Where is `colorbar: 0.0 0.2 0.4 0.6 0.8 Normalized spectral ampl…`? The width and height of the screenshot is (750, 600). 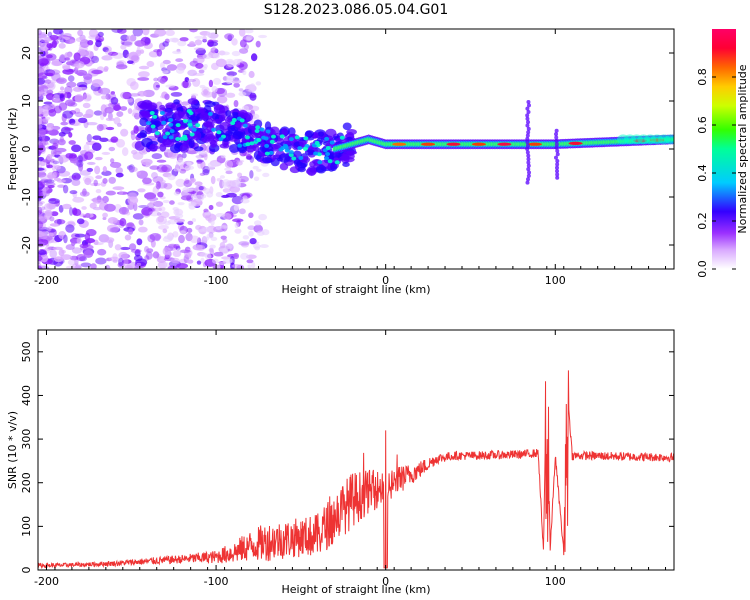
colorbar: 0.0 0.2 0.4 0.6 0.8 Normalized spectral ampl… is located at coordinates (722, 153).